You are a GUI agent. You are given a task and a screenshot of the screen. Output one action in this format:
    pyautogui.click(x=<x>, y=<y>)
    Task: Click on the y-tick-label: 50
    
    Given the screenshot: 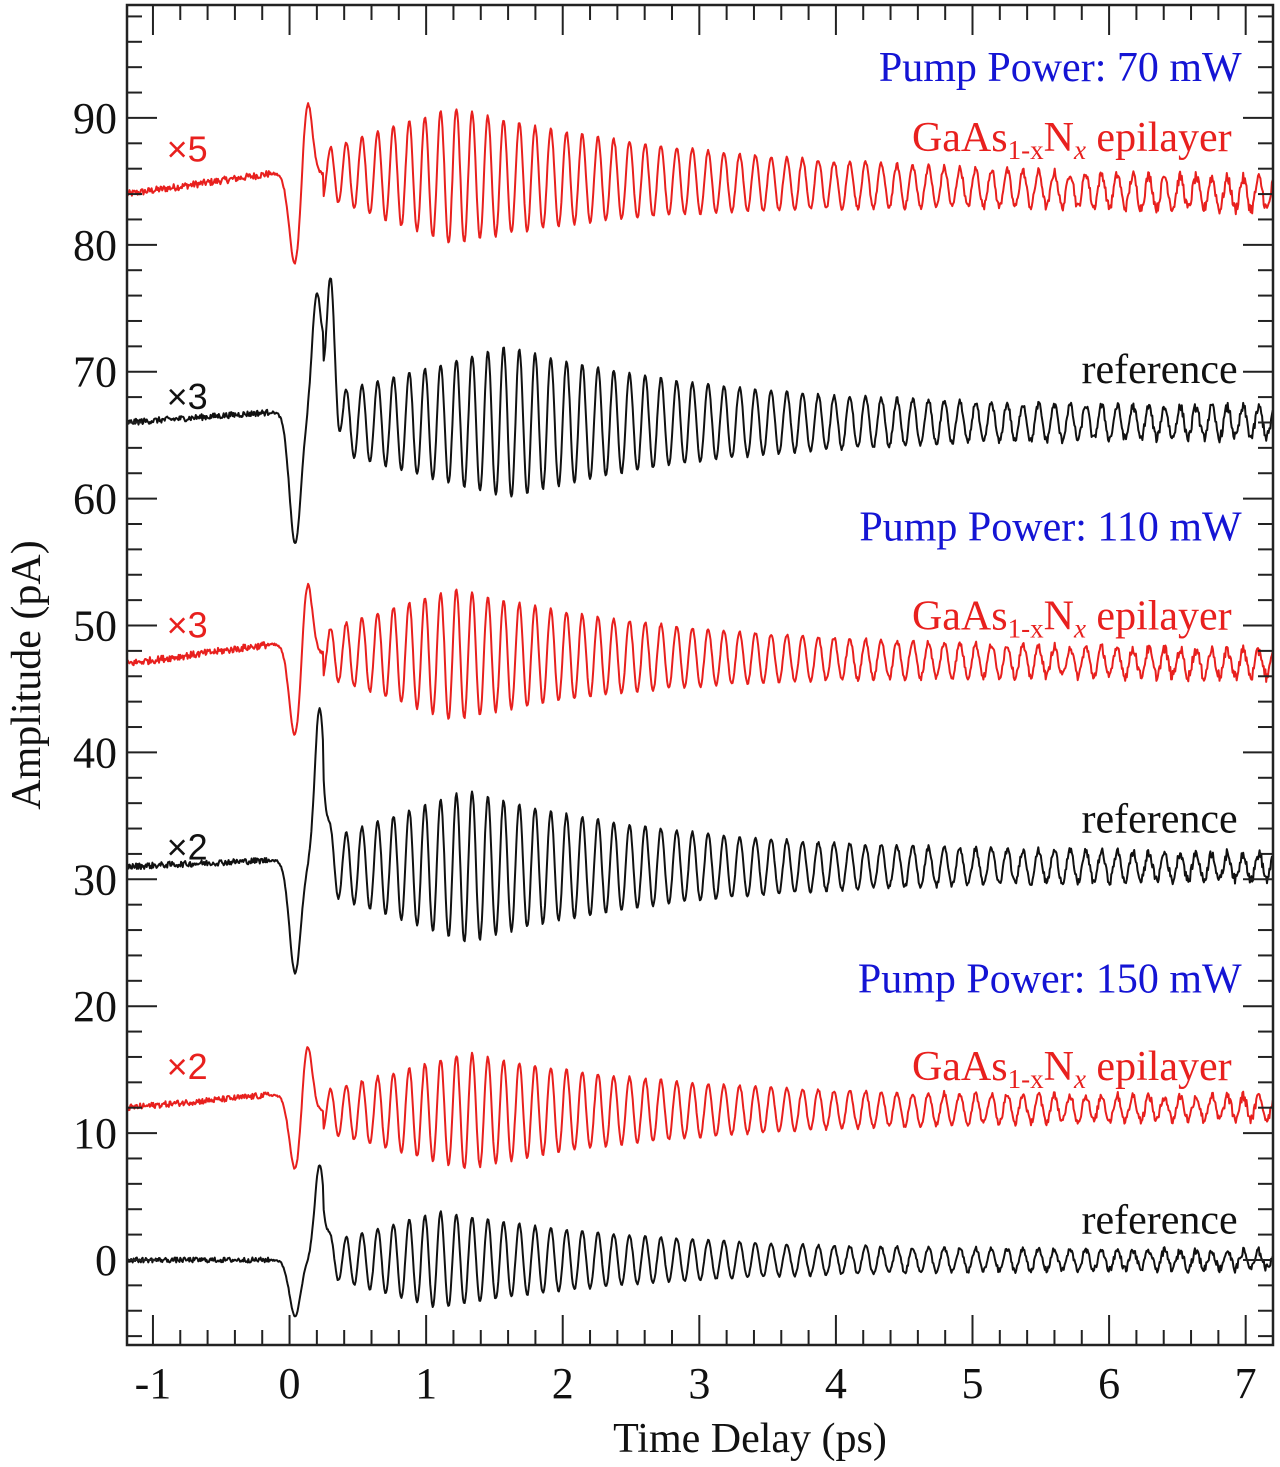 What is the action you would take?
    pyautogui.click(x=95, y=626)
    